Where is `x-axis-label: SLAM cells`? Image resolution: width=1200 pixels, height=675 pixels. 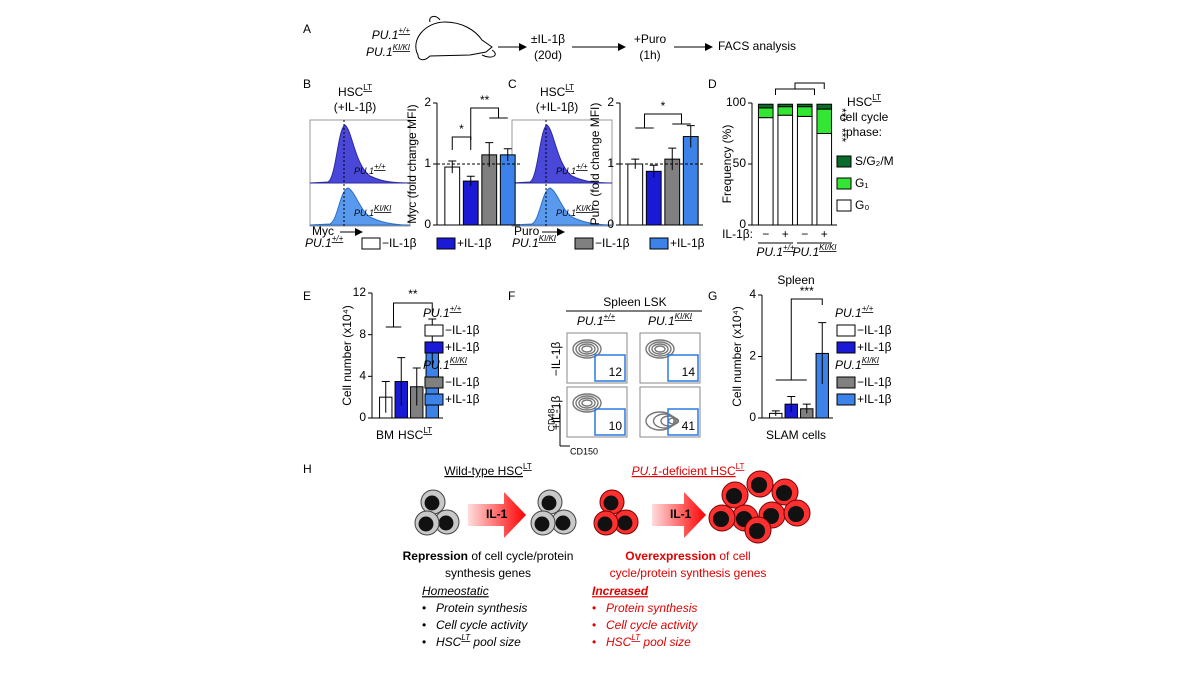 x-axis-label: SLAM cells is located at coordinates (796, 435).